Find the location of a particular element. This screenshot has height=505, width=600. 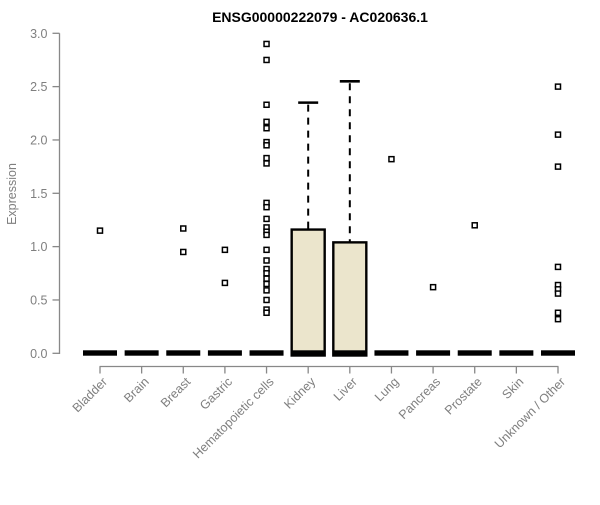

y-tick-label: 0.0 is located at coordinates (38, 354).